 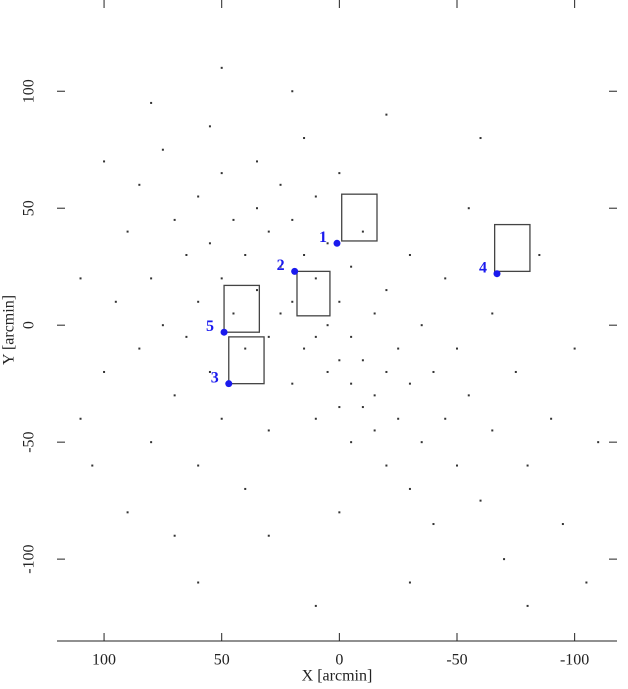 What do you see at coordinates (29, 208) in the screenshot?
I see `y-tick-label: 50` at bounding box center [29, 208].